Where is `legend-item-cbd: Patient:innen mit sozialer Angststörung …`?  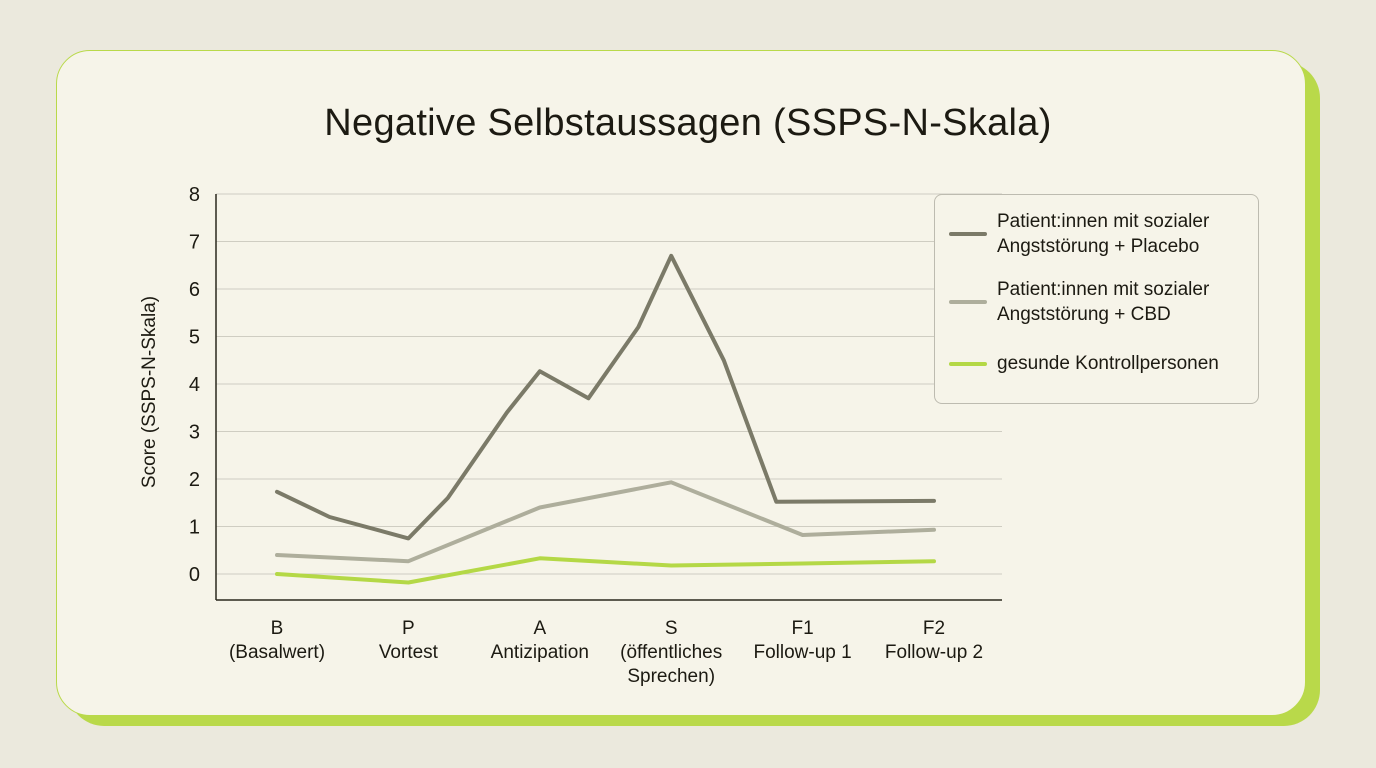
legend-item-cbd: Patient:innen mit sozialer Angststörung … is located at coordinates (1103, 302).